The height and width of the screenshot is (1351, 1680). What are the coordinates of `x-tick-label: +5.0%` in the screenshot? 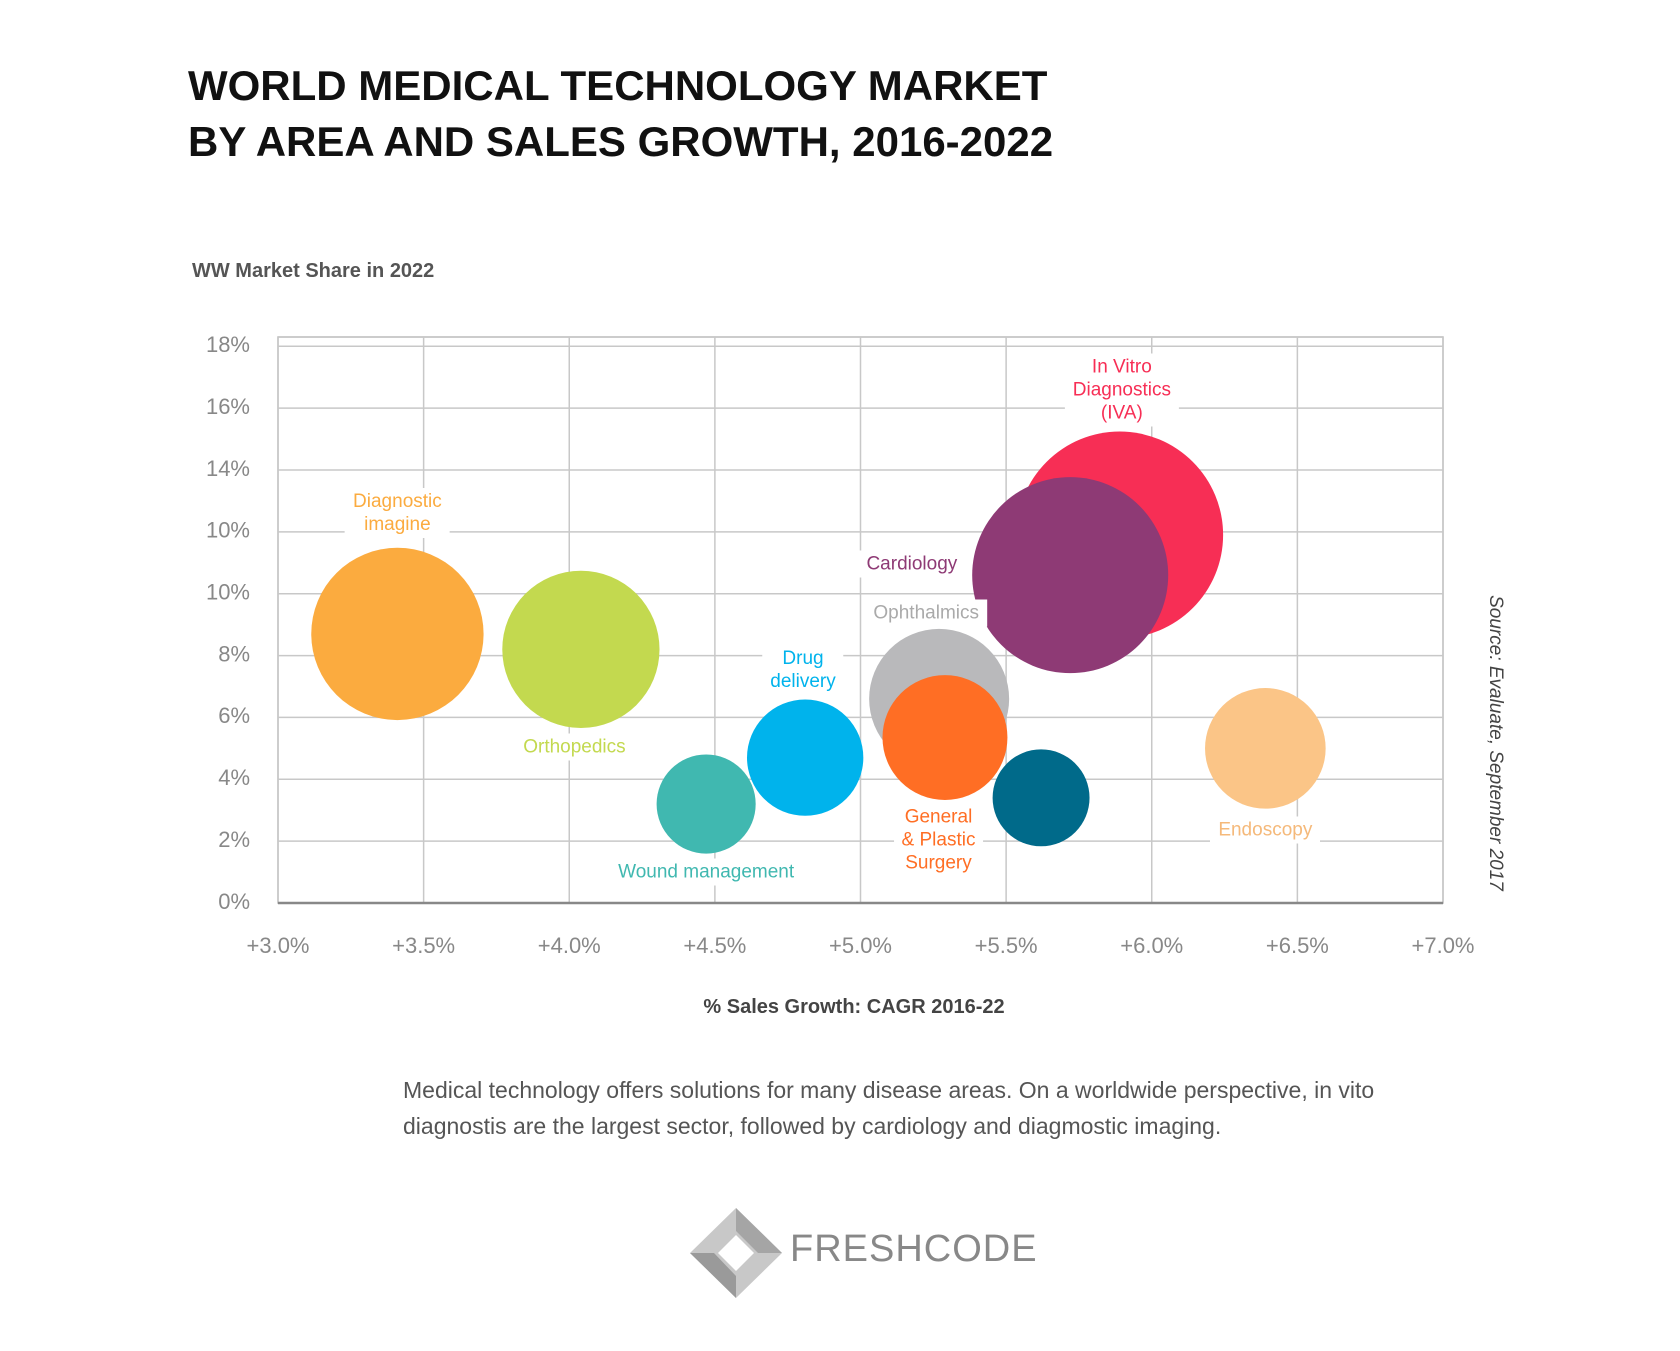 It's located at (860, 945).